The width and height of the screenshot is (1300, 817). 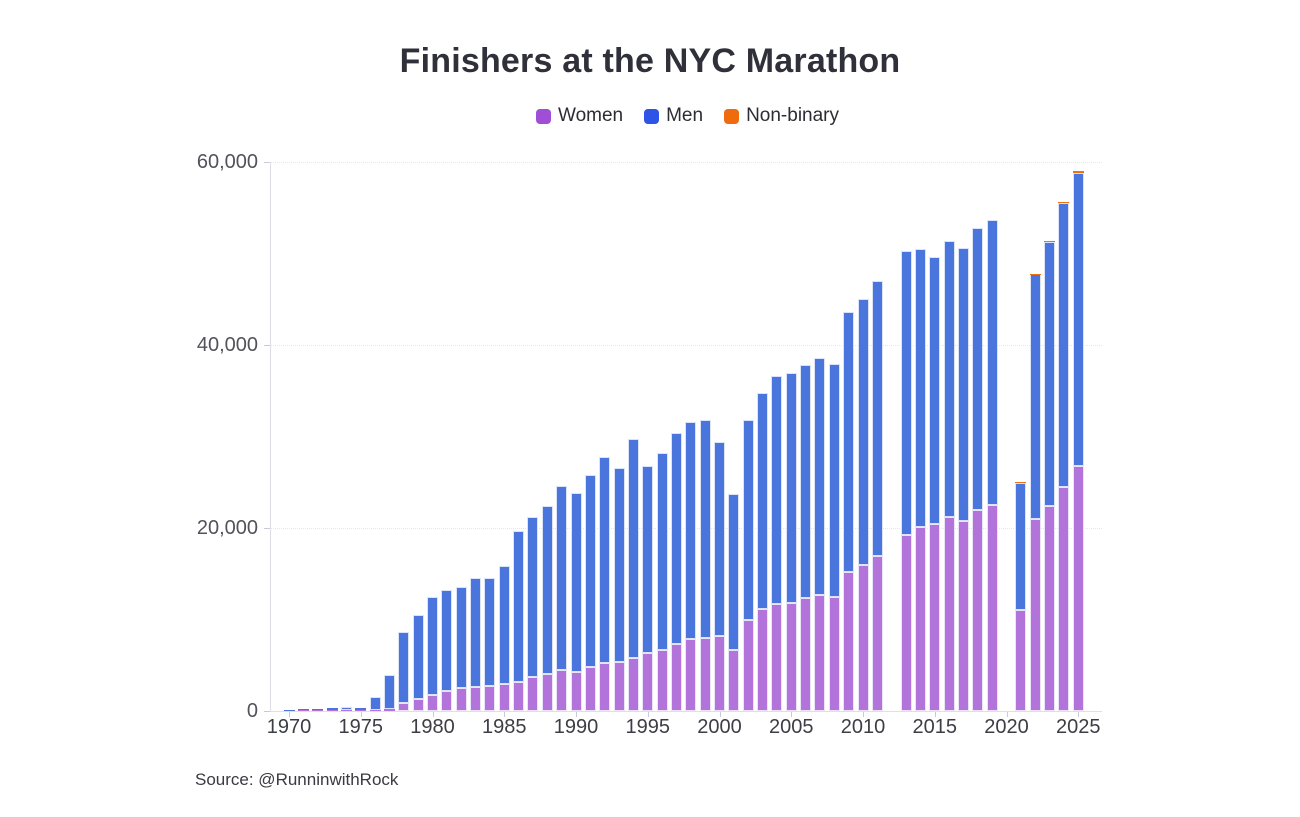 I want to click on bar-1975-men-segment, so click(x=361, y=709).